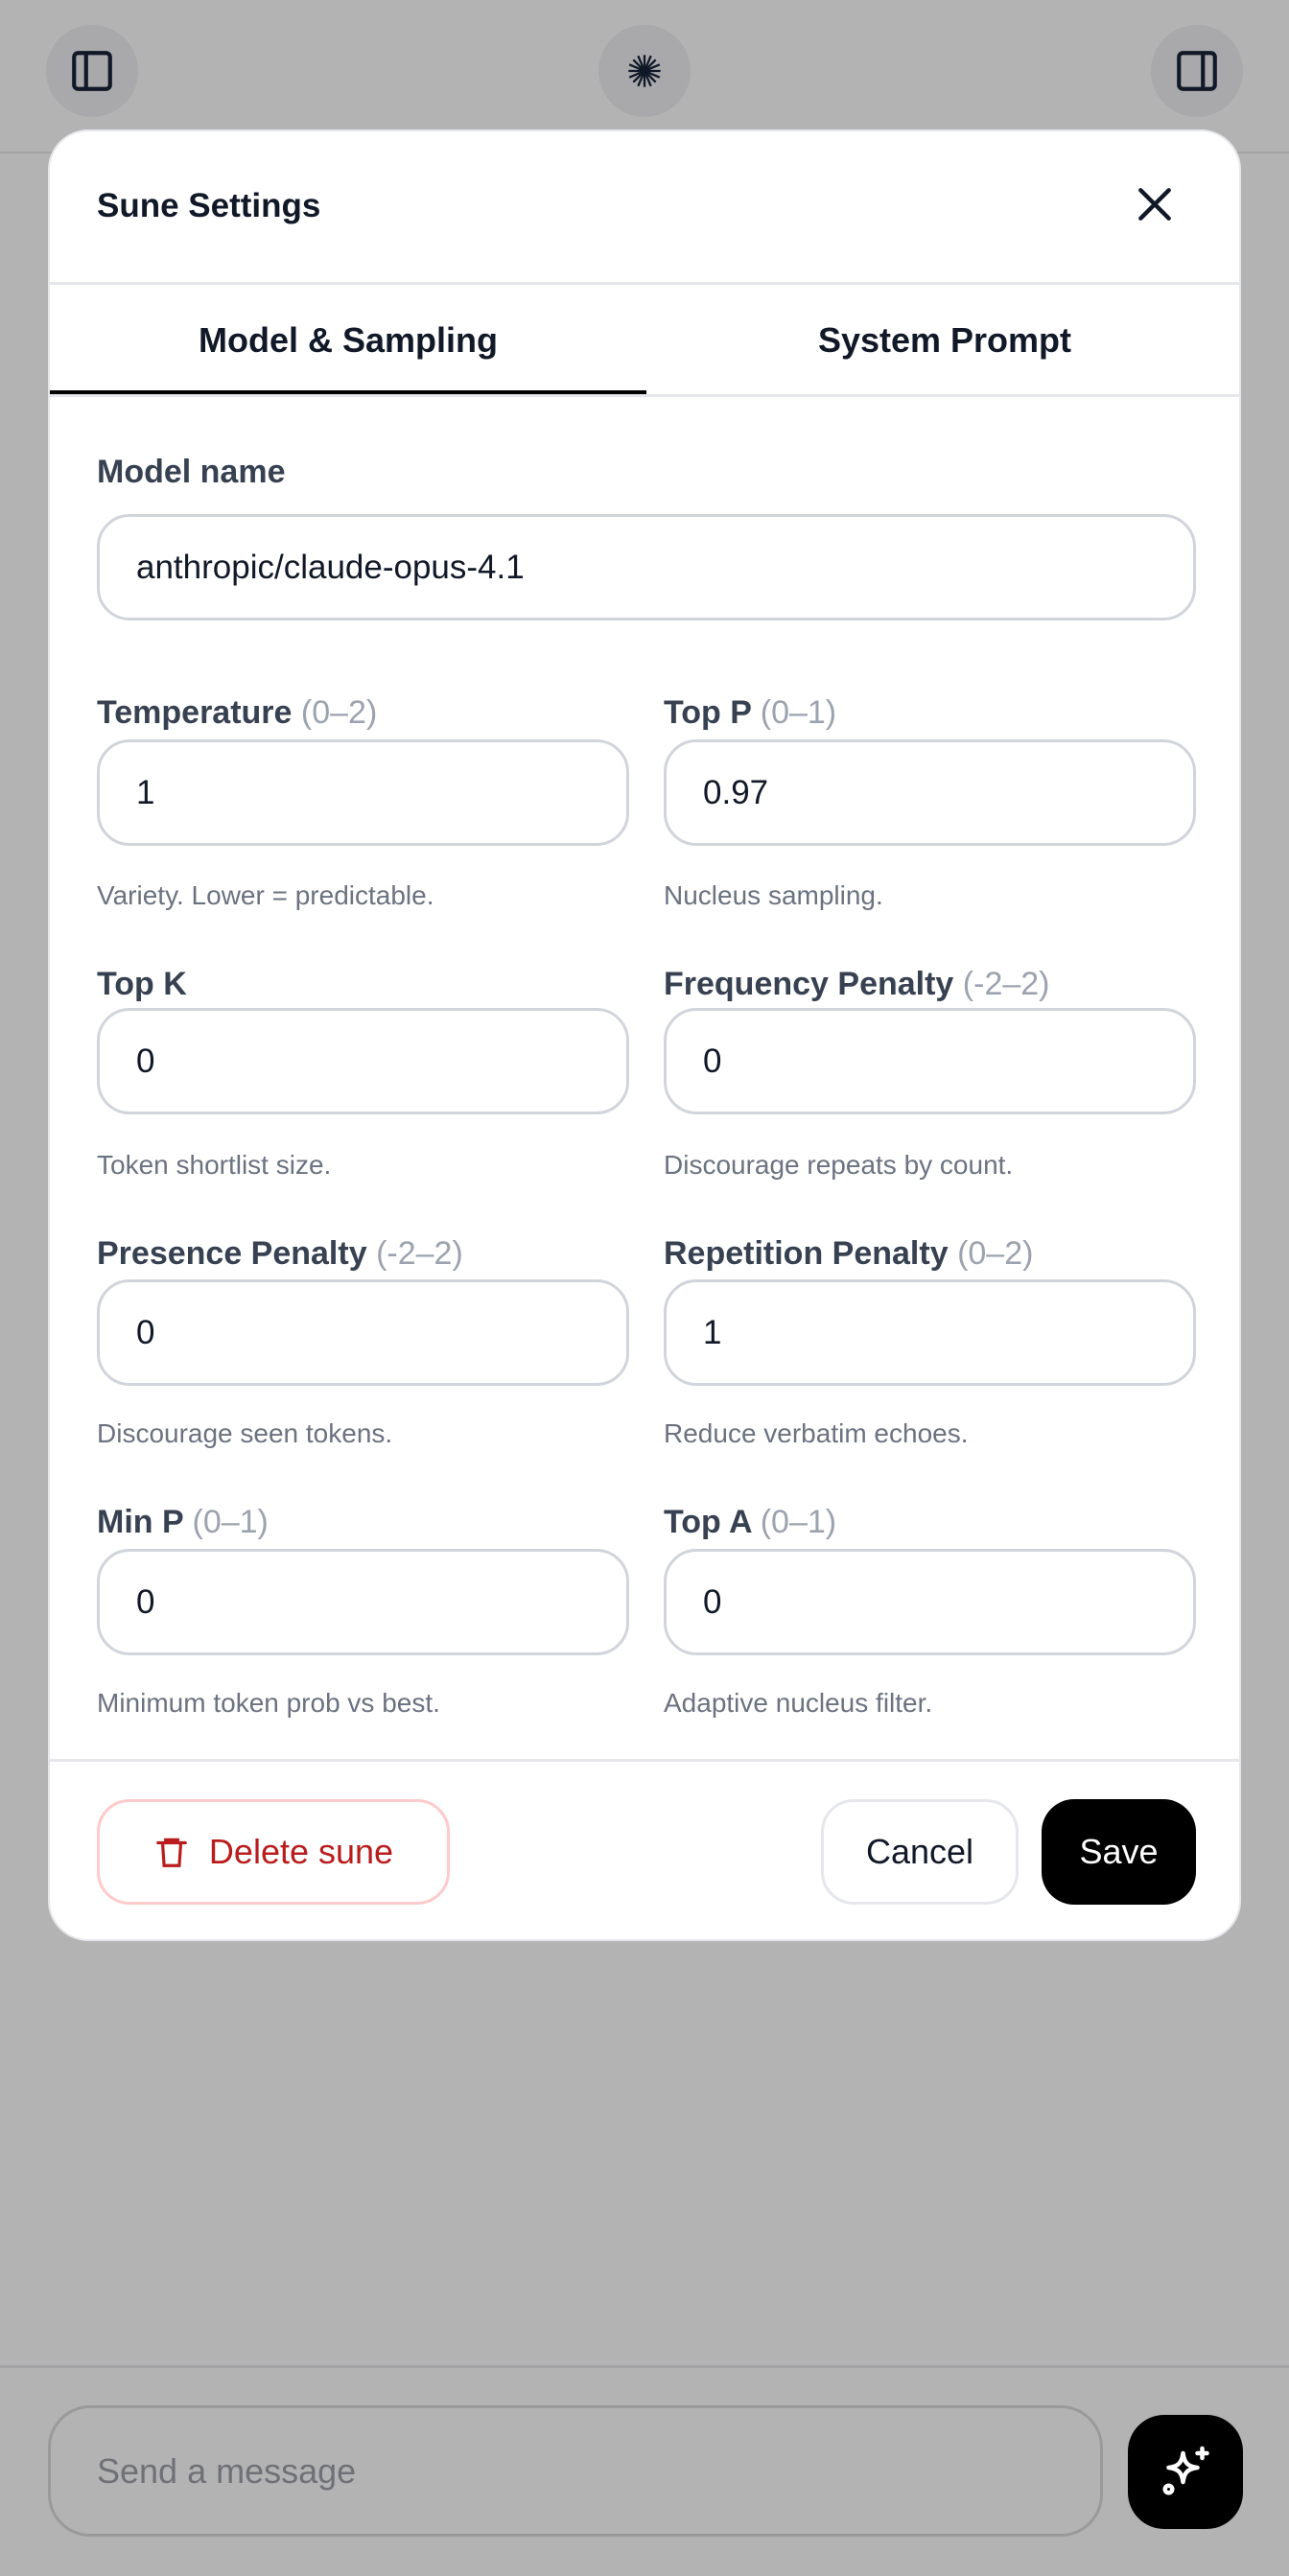 Image resolution: width=1289 pixels, height=2576 pixels. Describe the element at coordinates (930, 1602) in the screenshot. I see `top-a-input` at that location.